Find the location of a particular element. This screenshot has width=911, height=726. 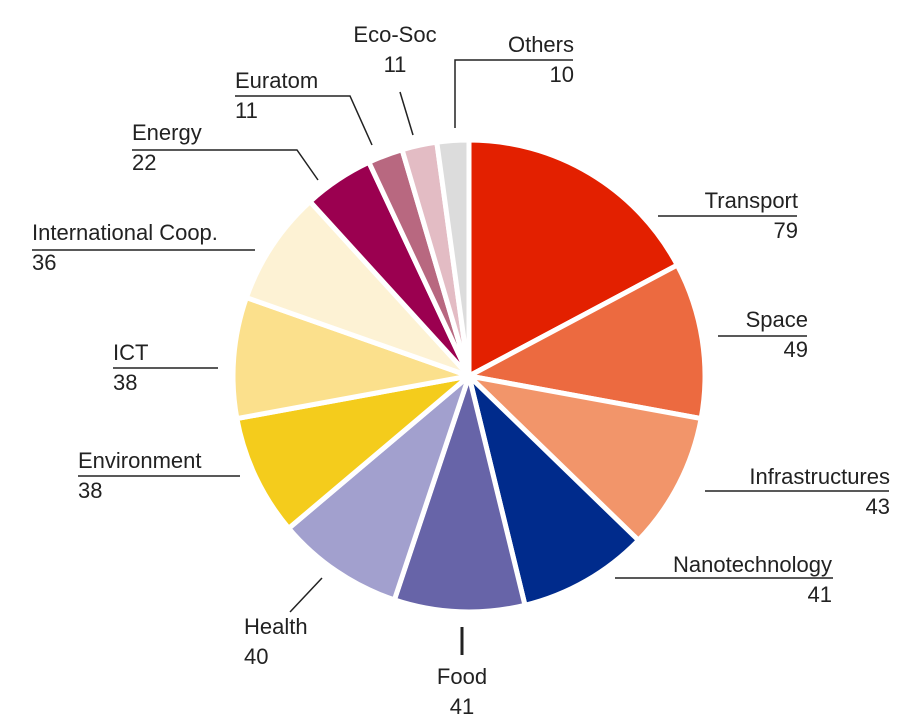

label-infrastructures: Infrastructures 43 is located at coordinates (819, 491).